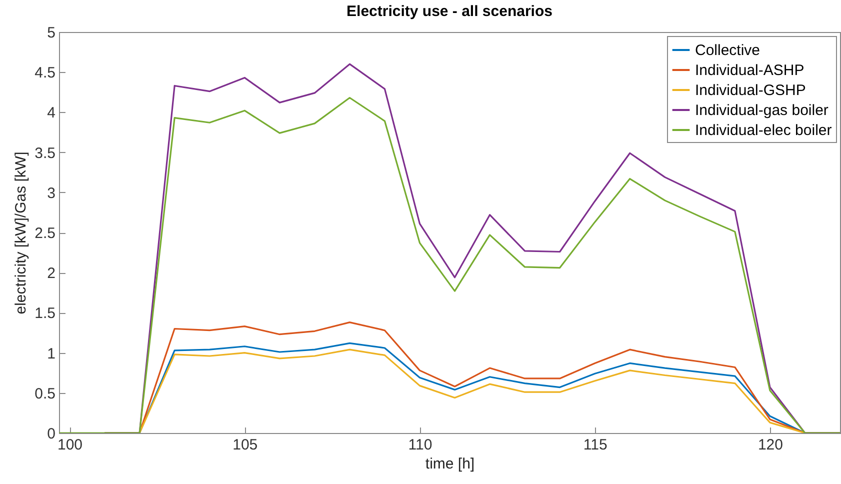 The image size is (841, 484). I want to click on legend-label: Individual-GSHP, so click(750, 90).